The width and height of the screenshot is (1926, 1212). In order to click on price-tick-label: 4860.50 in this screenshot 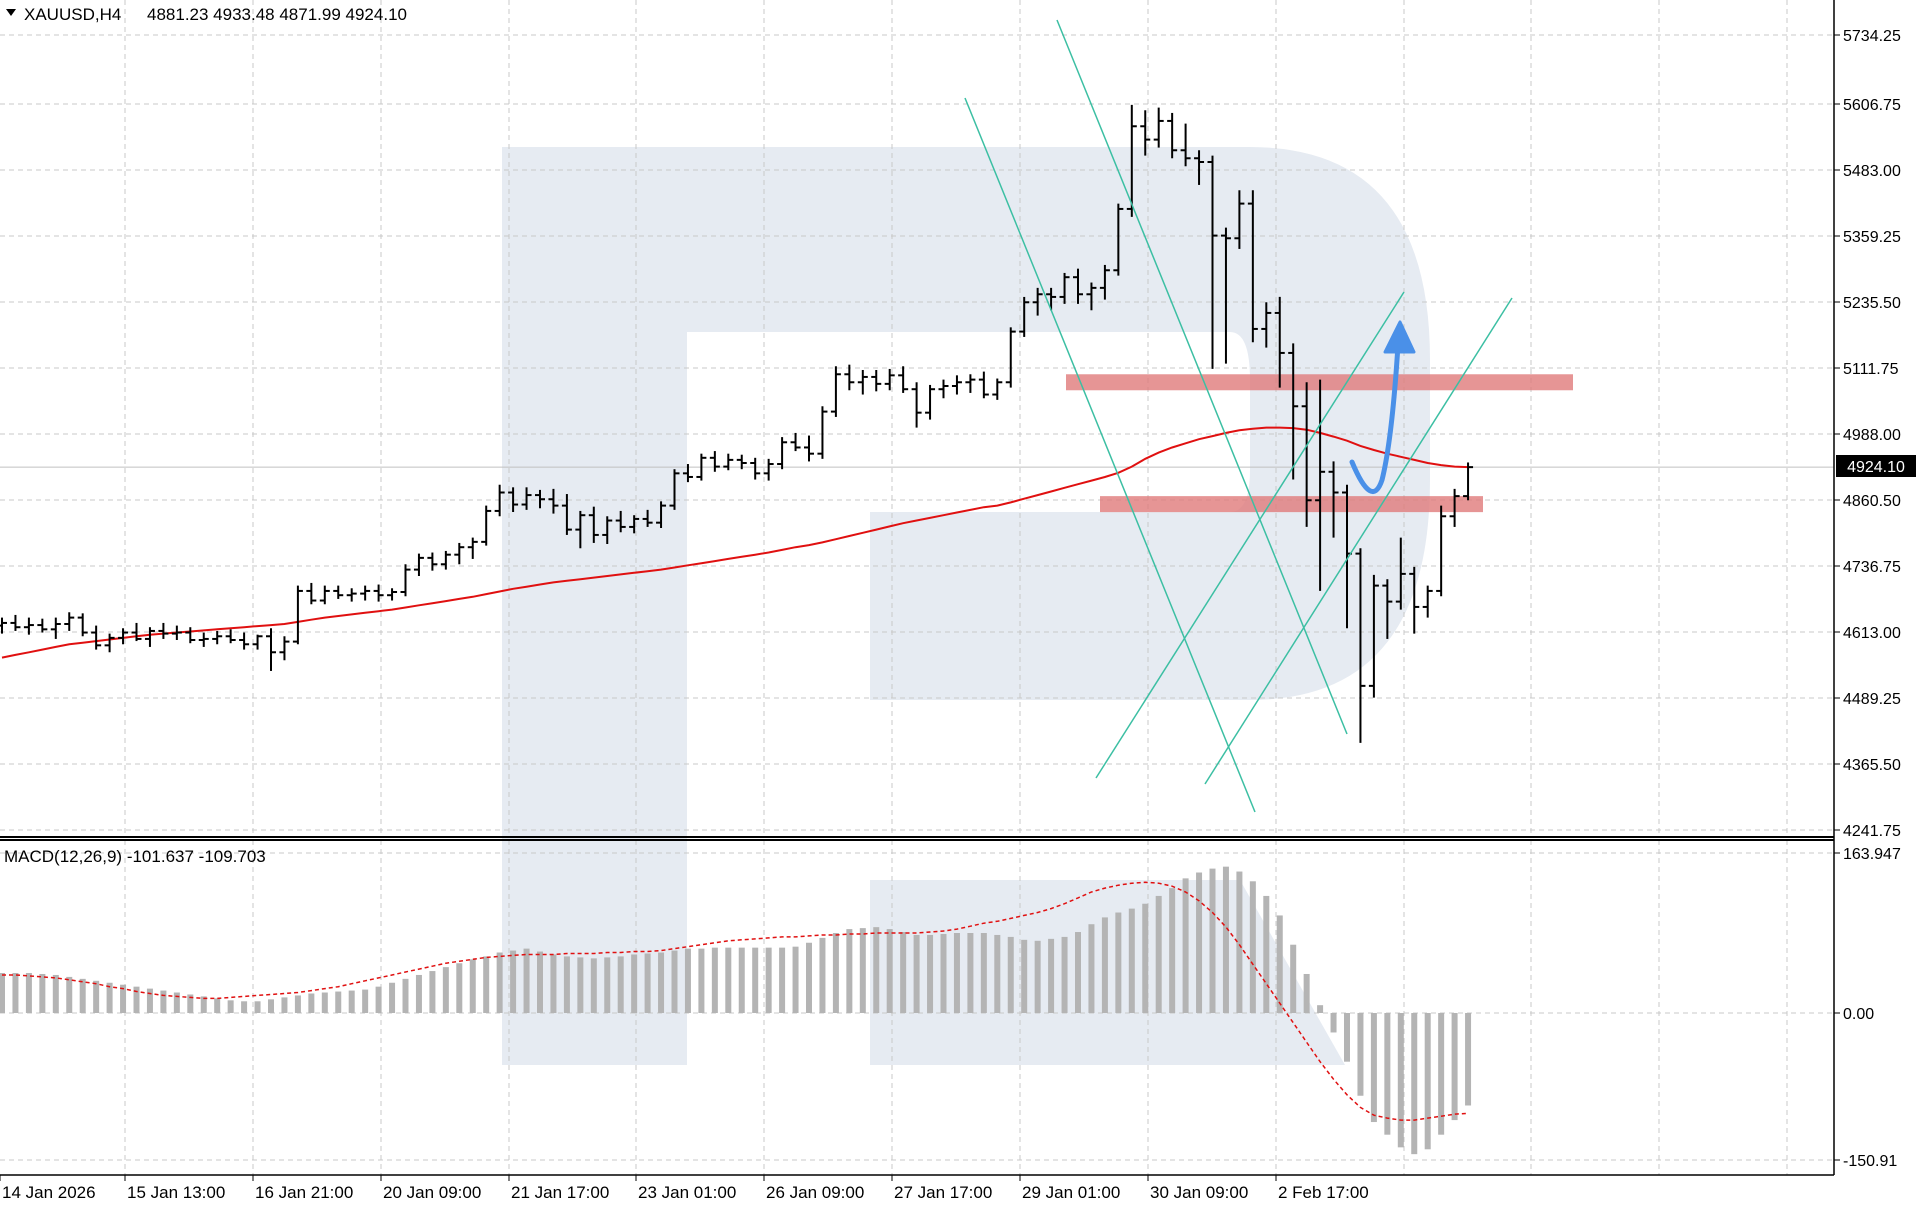, I will do `click(1872, 501)`.